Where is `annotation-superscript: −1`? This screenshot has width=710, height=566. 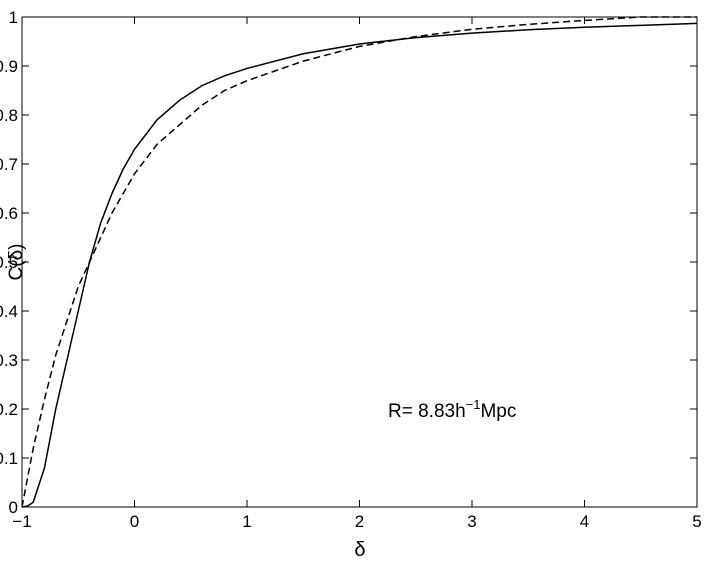
annotation-superscript: −1 is located at coordinates (473, 404).